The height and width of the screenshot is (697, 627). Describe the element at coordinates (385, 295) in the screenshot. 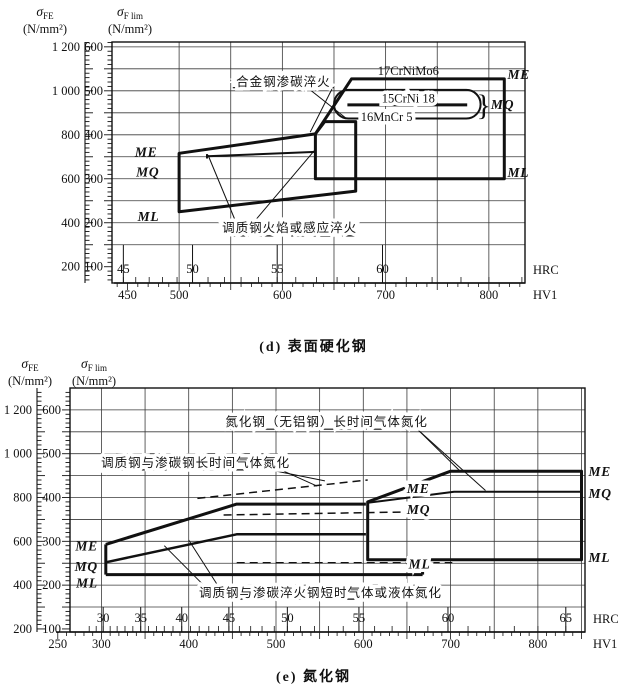

I see `hv-tick-label: 700` at that location.